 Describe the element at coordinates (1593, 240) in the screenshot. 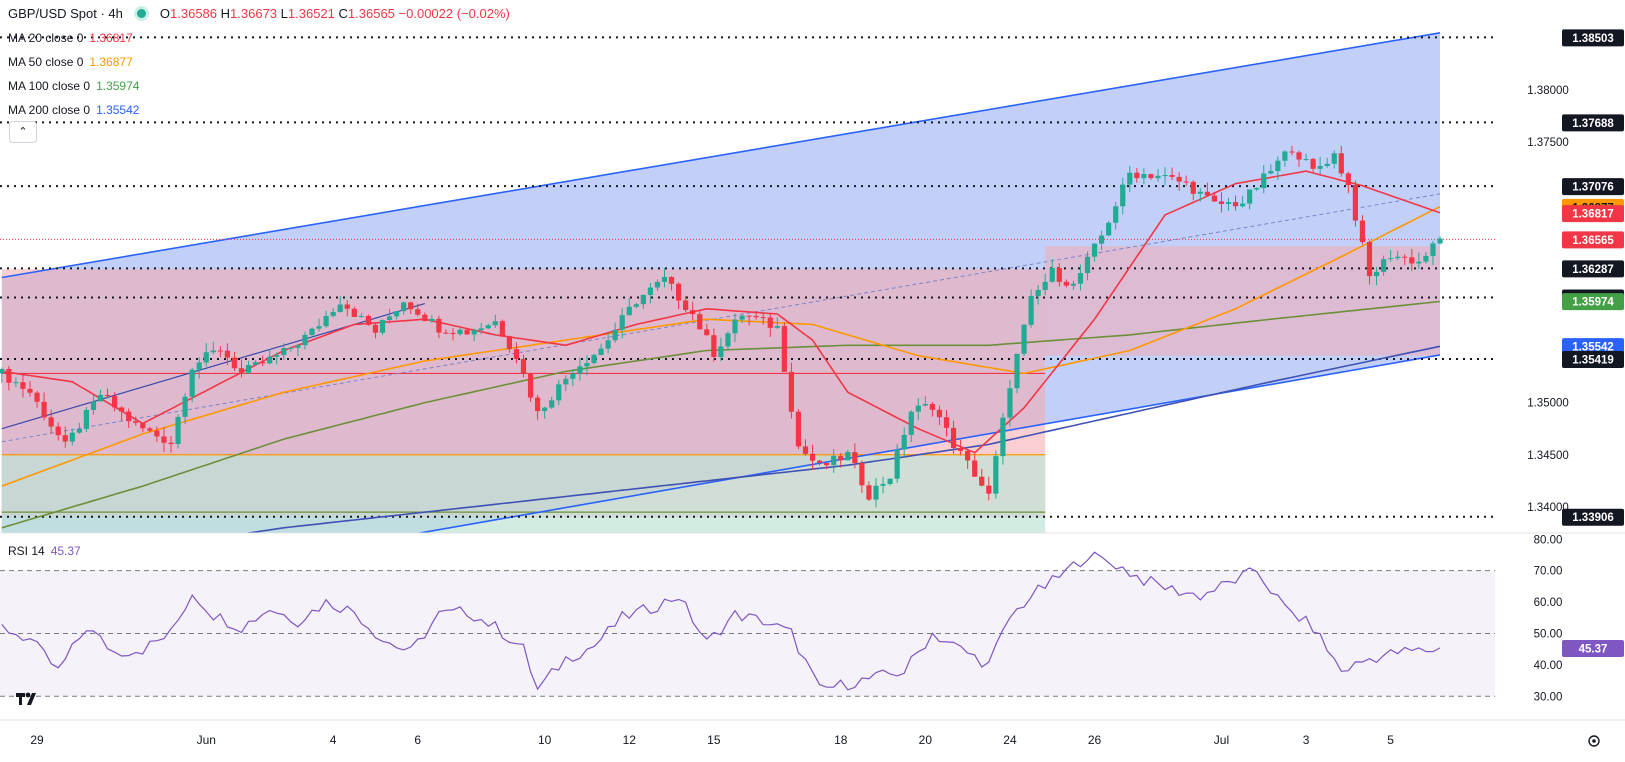

I see `price-label-price: 1.36565` at that location.